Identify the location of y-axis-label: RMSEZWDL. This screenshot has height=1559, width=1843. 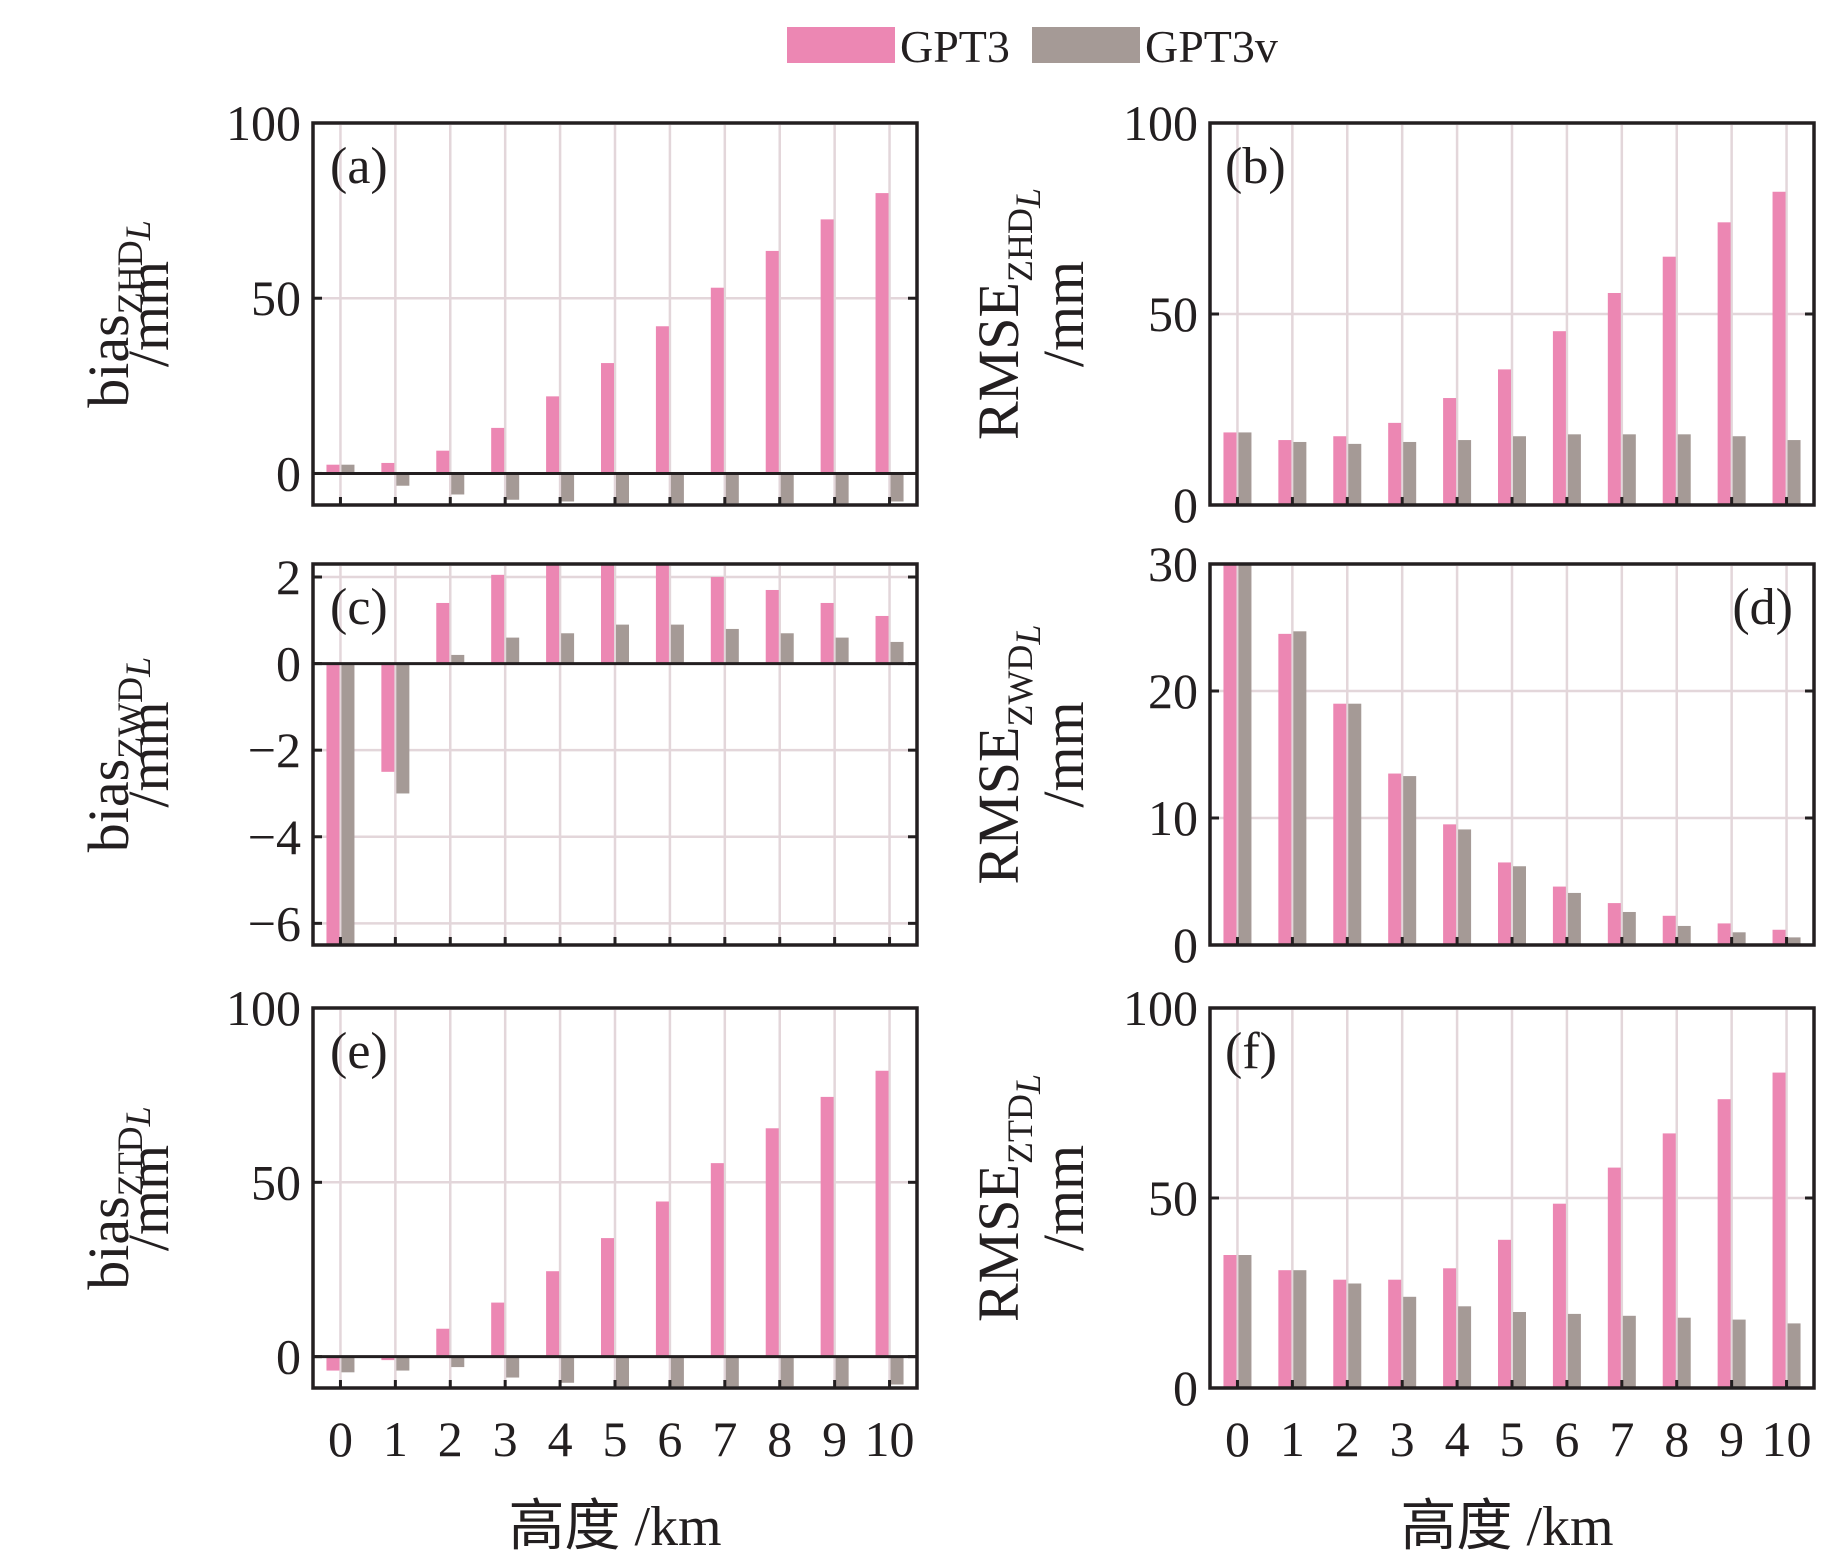
(1007, 755).